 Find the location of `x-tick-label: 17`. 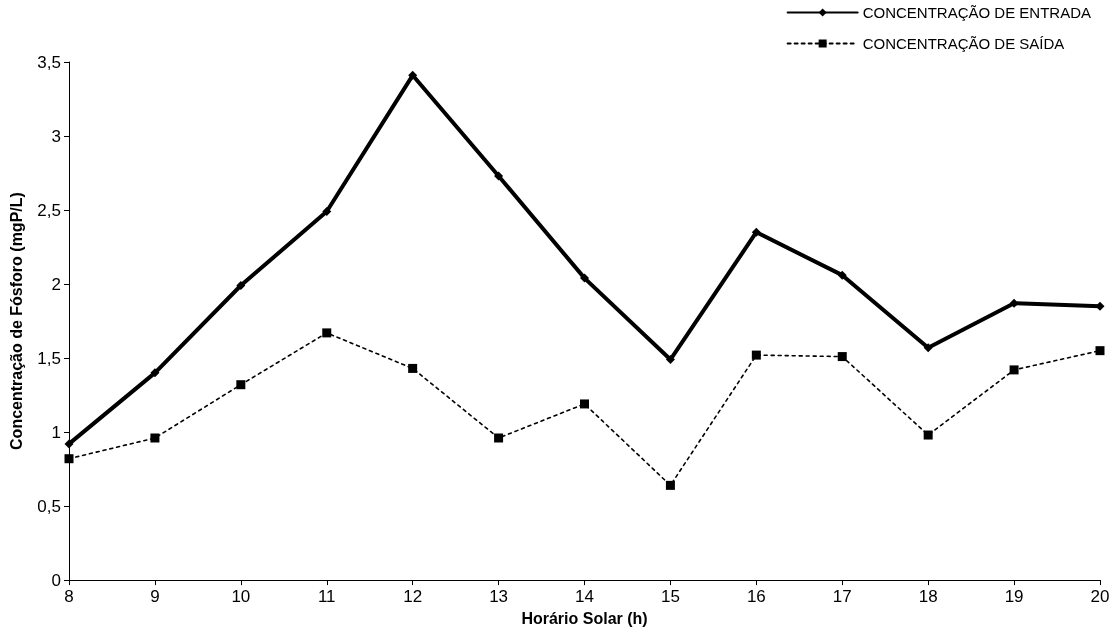

x-tick-label: 17 is located at coordinates (842, 597).